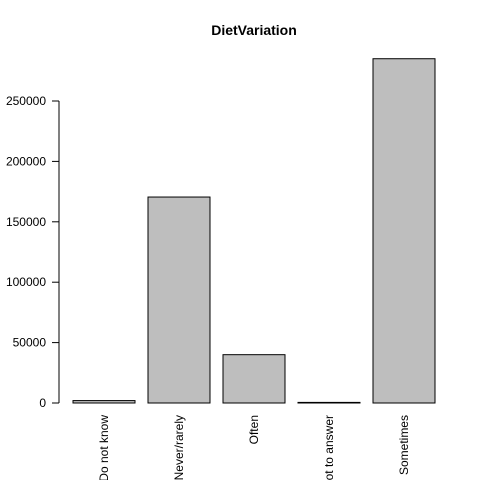 The height and width of the screenshot is (480, 480). What do you see at coordinates (404, 445) in the screenshot?
I see `x-category-label: Sometimes` at bounding box center [404, 445].